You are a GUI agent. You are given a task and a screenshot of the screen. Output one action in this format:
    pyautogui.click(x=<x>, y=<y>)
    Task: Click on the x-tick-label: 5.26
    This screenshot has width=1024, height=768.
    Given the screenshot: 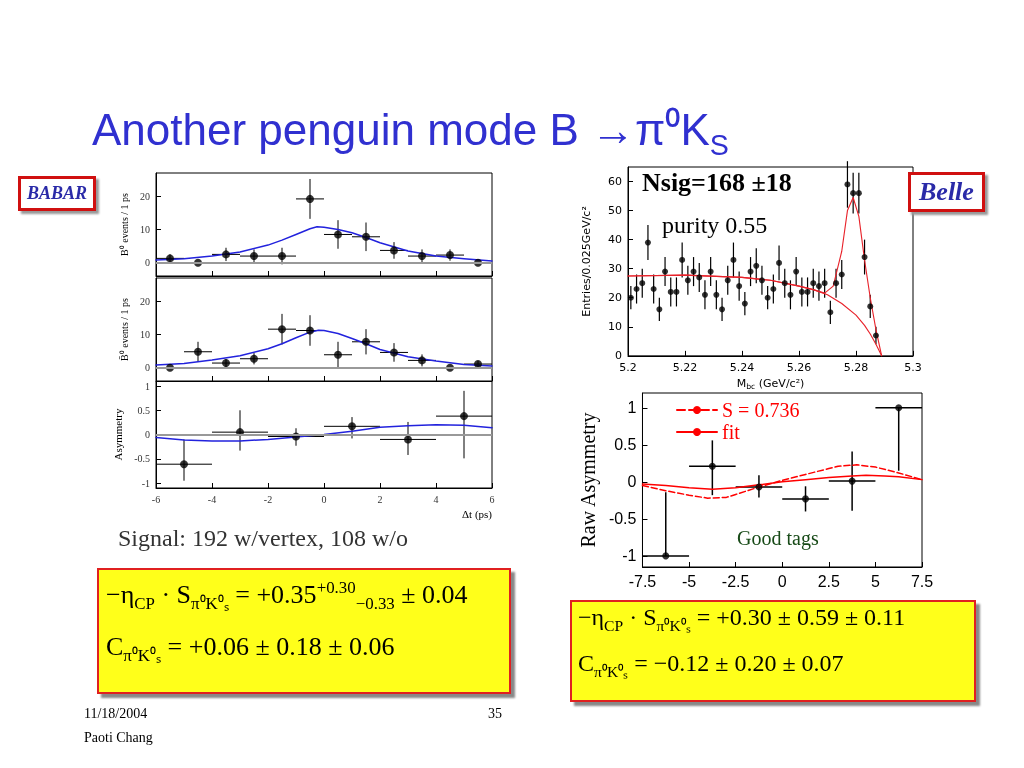 What is the action you would take?
    pyautogui.click(x=799, y=367)
    